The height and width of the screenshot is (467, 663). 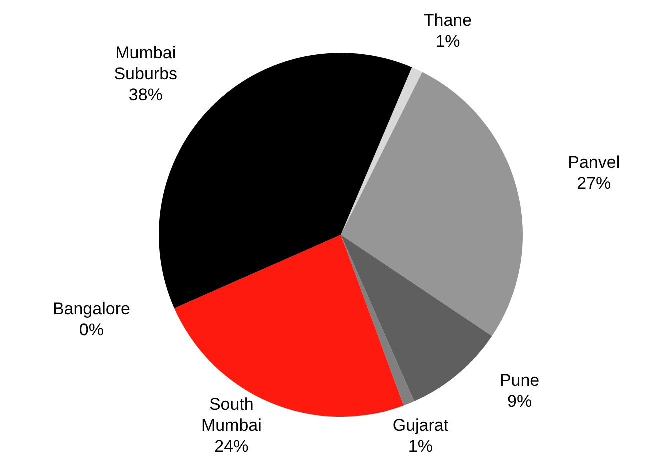 What do you see at coordinates (145, 94) in the screenshot?
I see `data-label: 38%` at bounding box center [145, 94].